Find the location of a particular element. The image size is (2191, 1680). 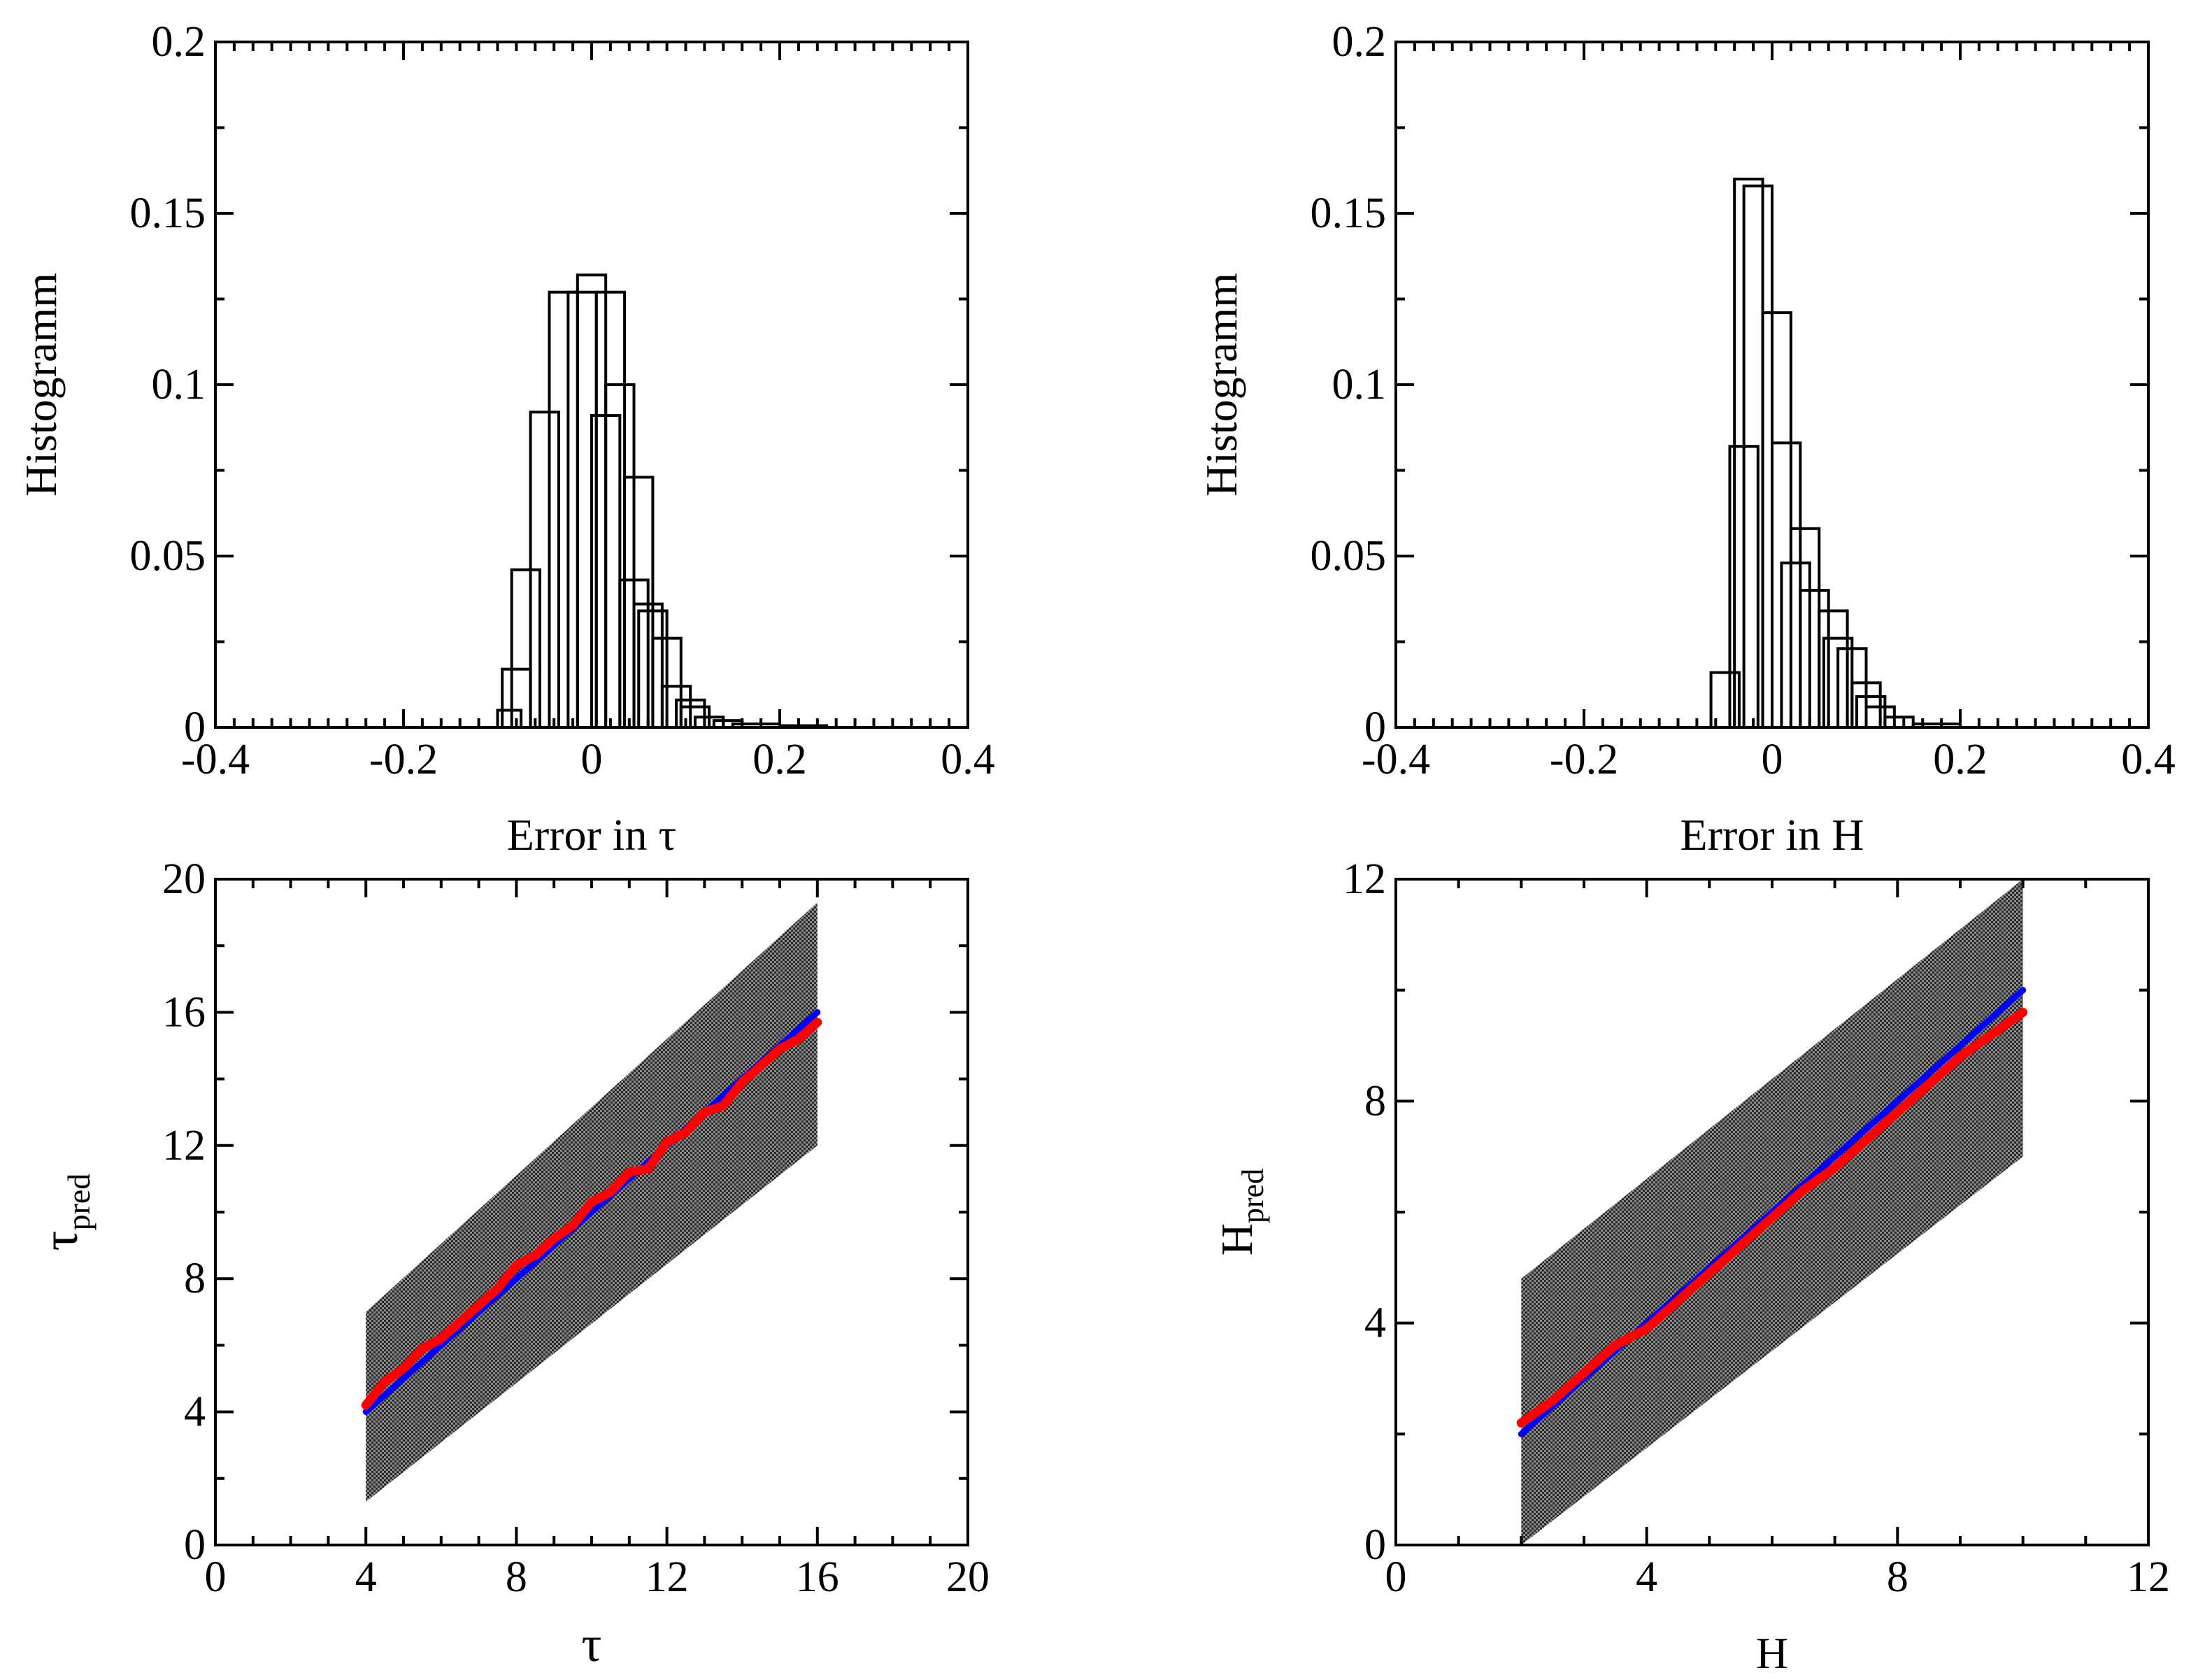

y-tick-label: 16 is located at coordinates (184, 1012).